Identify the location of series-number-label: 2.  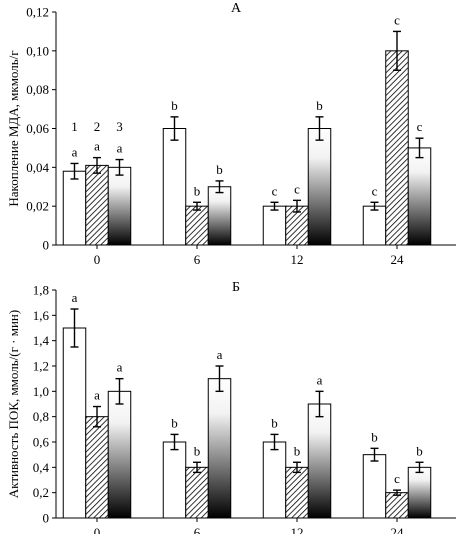
(97, 126).